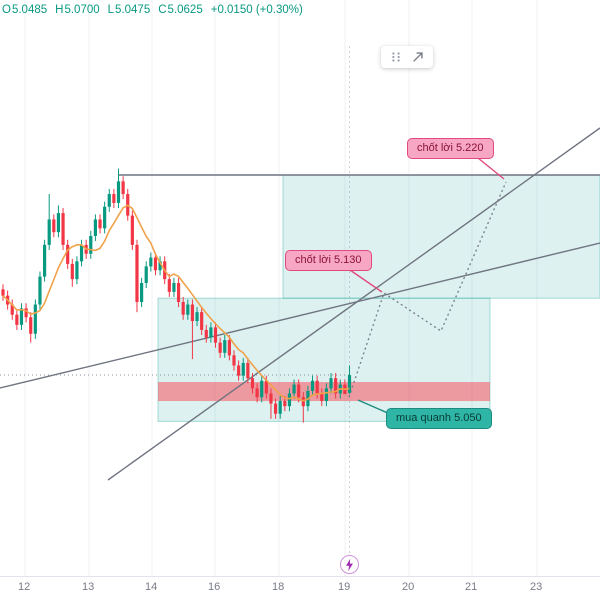 This screenshot has width=600, height=600. Describe the element at coordinates (471, 587) in the screenshot. I see `x-axis-label: 21` at that location.